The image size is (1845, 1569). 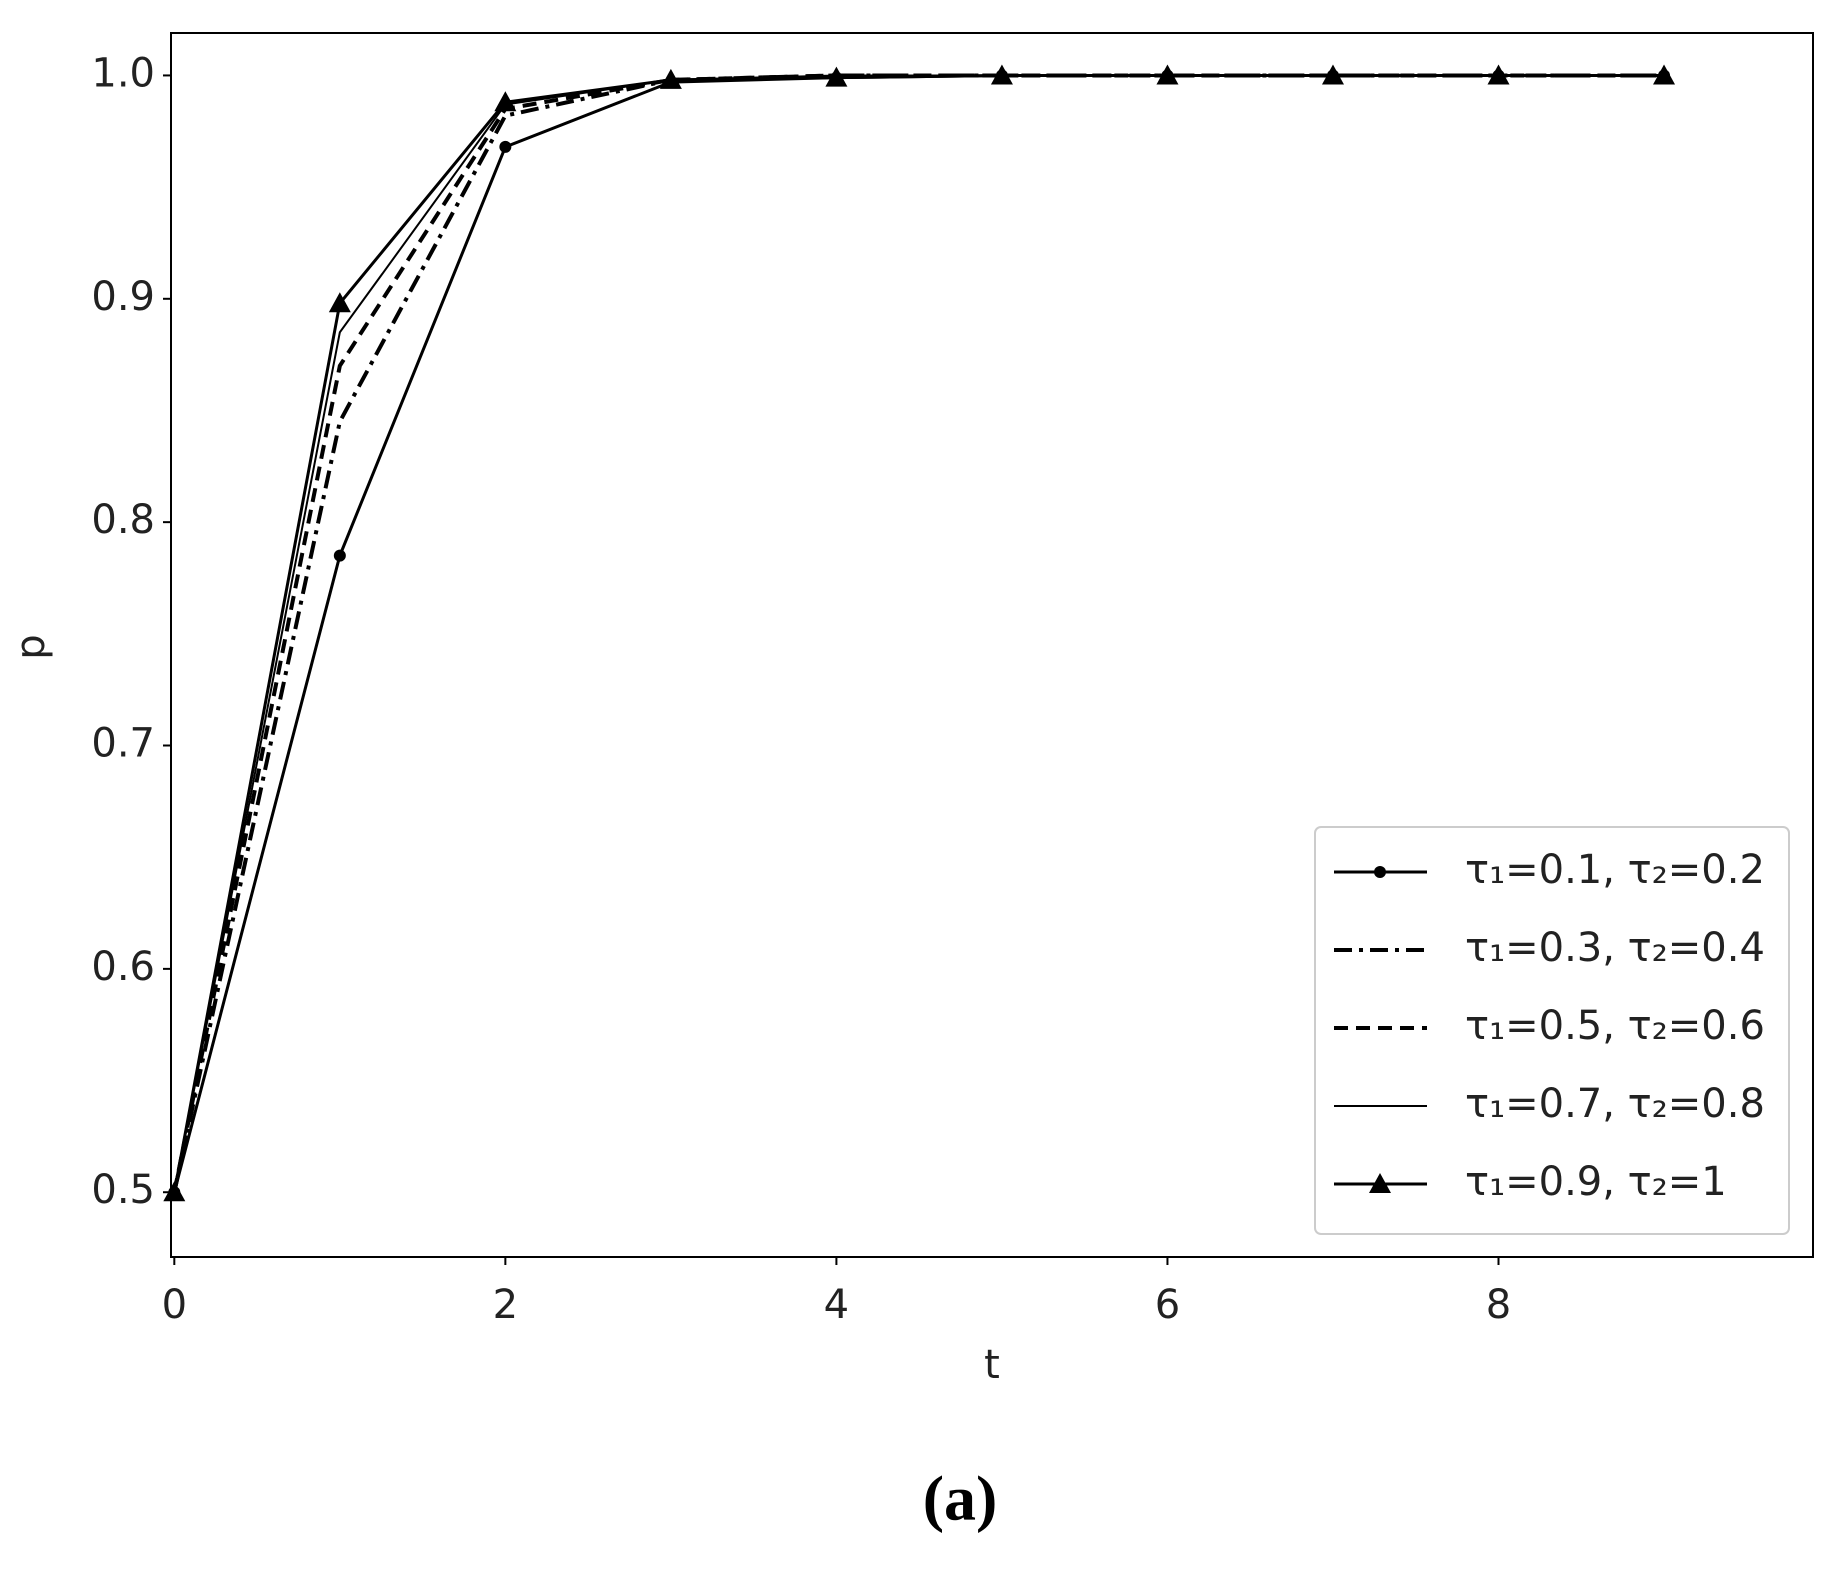 I want to click on x-tick-label: 6, so click(x=1167, y=1305).